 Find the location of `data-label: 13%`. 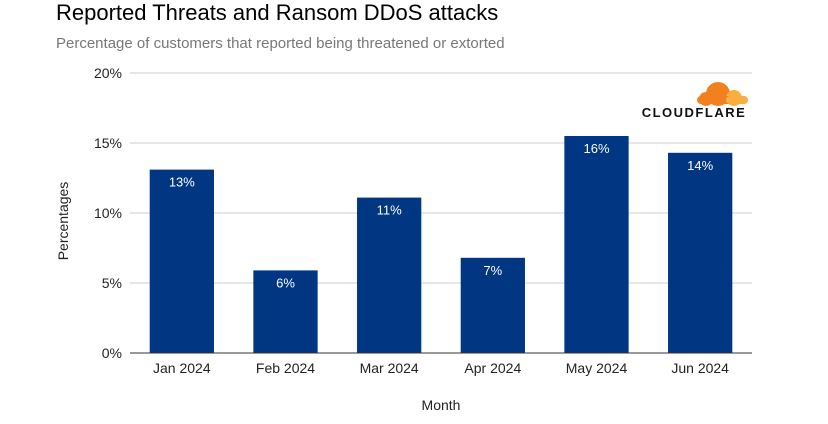

data-label: 13% is located at coordinates (182, 182).